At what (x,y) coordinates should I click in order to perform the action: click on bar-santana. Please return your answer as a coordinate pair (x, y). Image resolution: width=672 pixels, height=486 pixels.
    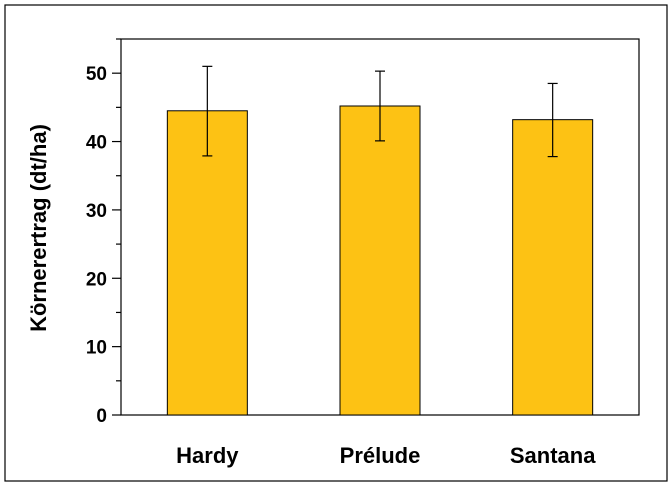
    Looking at the image, I should click on (553, 267).